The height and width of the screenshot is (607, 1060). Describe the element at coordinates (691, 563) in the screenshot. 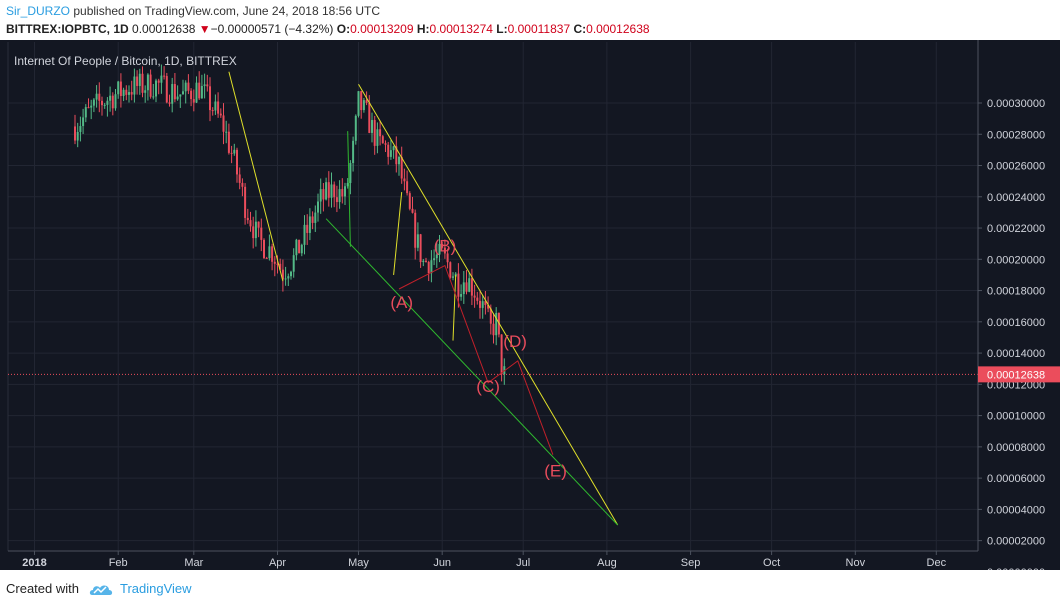

I see `time-tick-label: Sep` at that location.